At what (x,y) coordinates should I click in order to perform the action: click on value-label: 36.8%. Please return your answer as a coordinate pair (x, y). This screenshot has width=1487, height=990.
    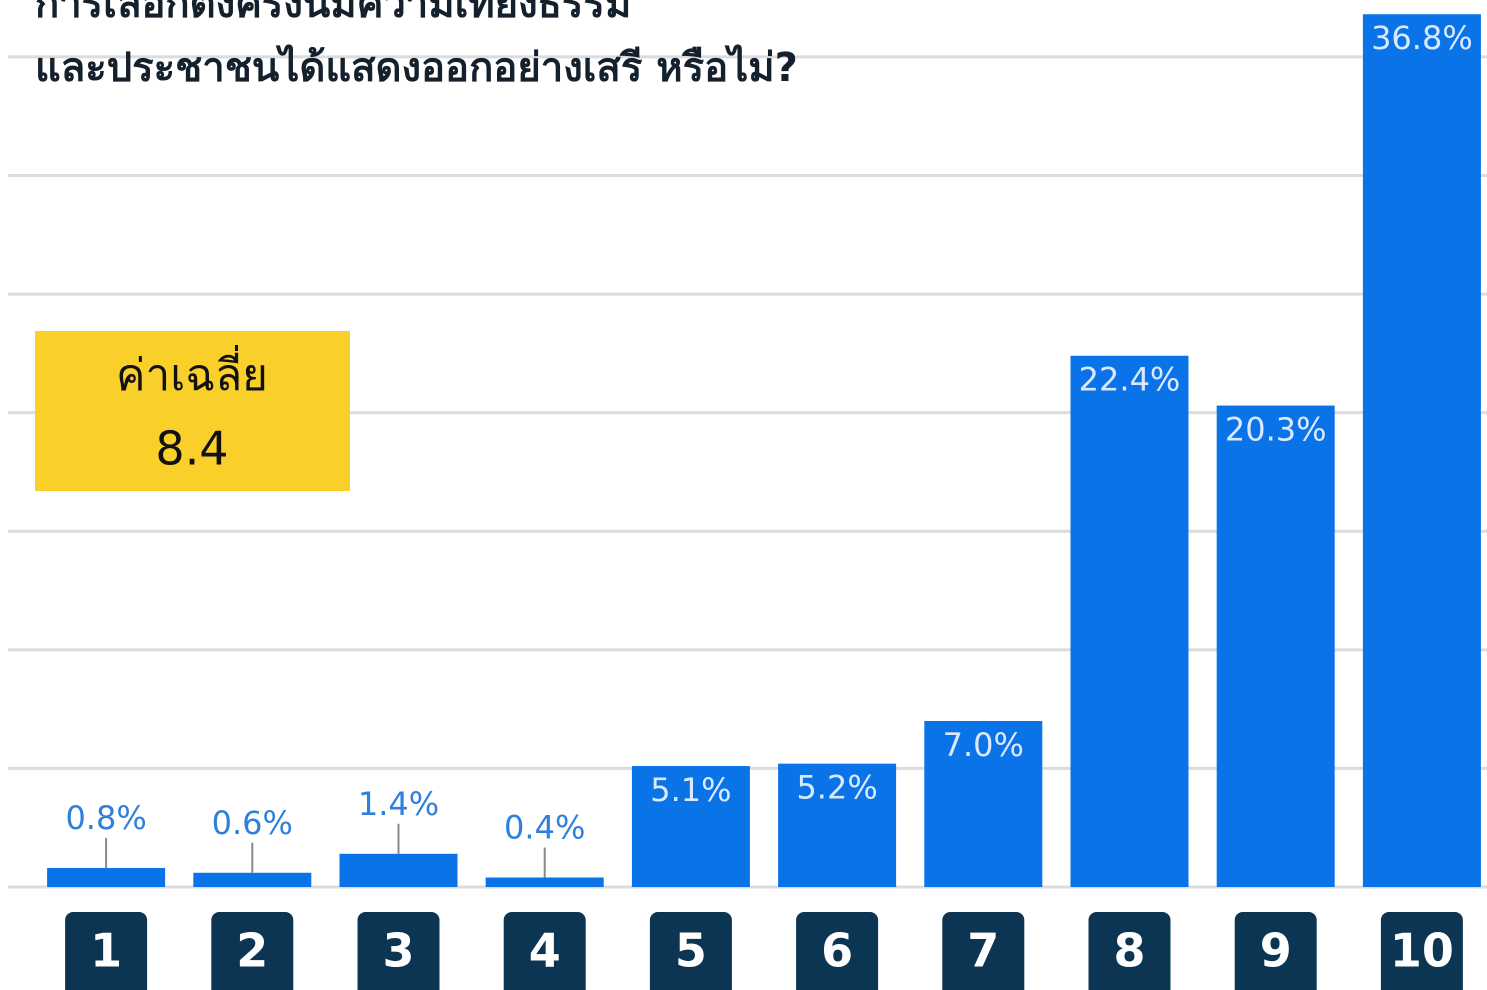
    Looking at the image, I should click on (1422, 38).